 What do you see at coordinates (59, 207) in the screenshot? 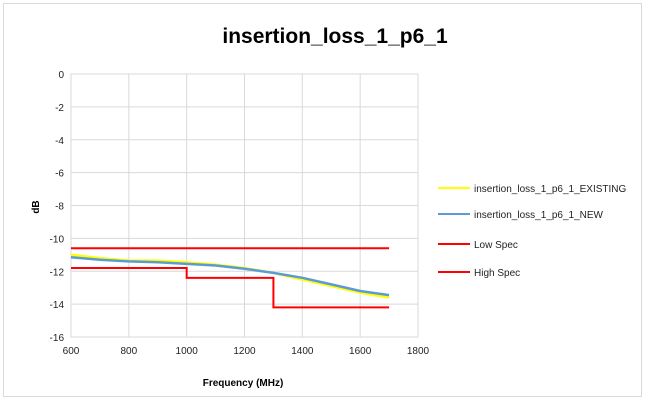
I see `y-tick-label: -8` at bounding box center [59, 207].